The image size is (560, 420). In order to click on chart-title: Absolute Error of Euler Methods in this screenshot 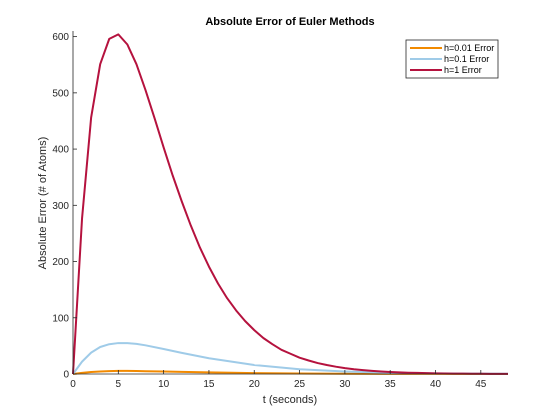, I will do `click(289, 22)`.